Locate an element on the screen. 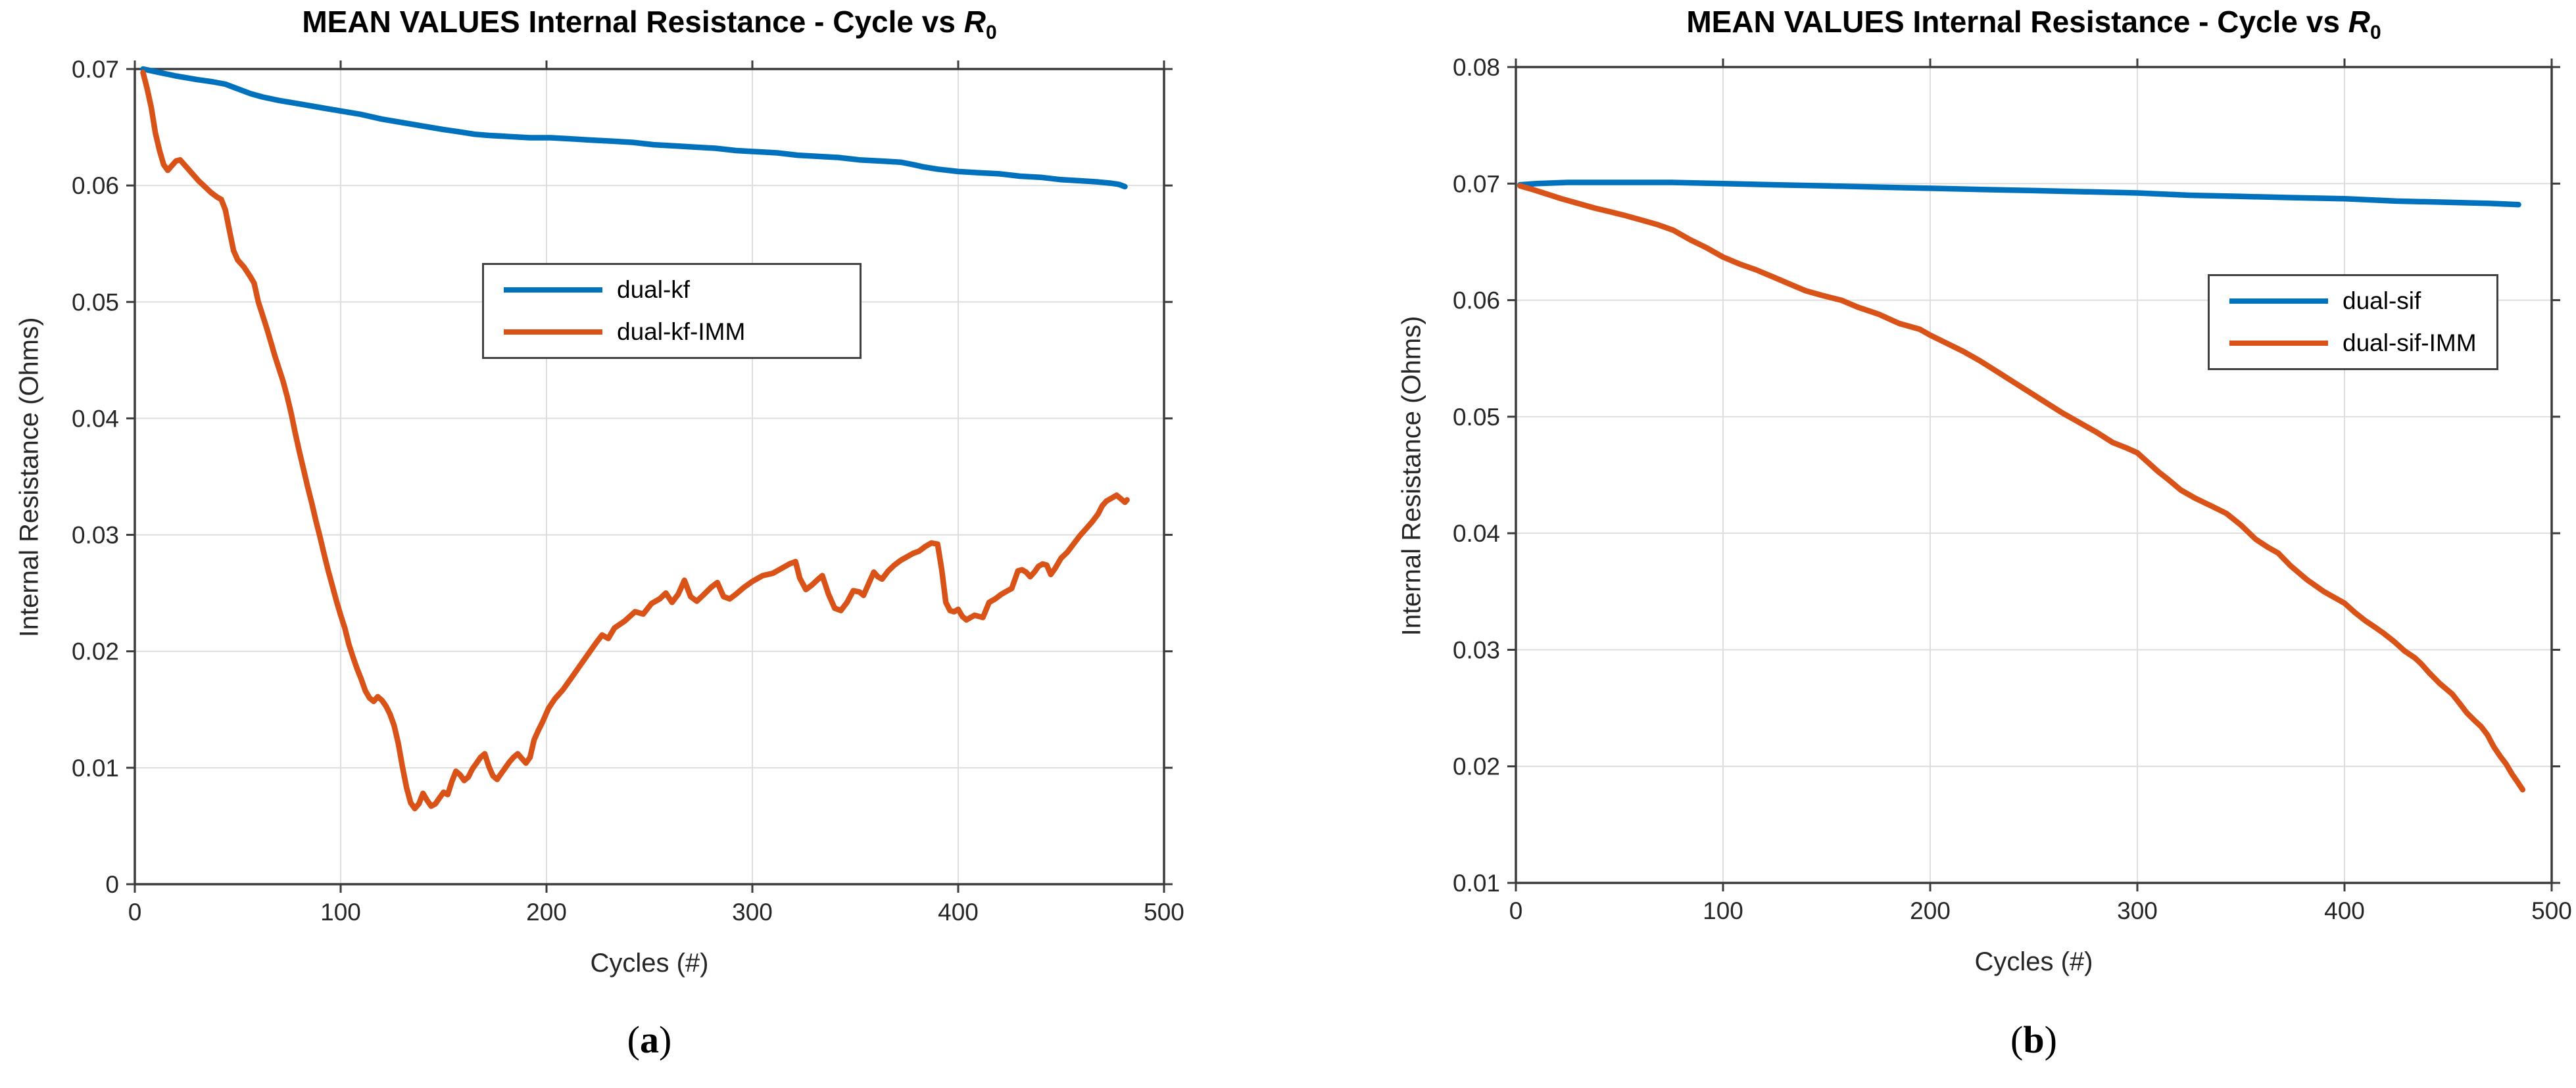 This screenshot has height=1088, width=2576. chart-b-title-variable: R is located at coordinates (2359, 22).